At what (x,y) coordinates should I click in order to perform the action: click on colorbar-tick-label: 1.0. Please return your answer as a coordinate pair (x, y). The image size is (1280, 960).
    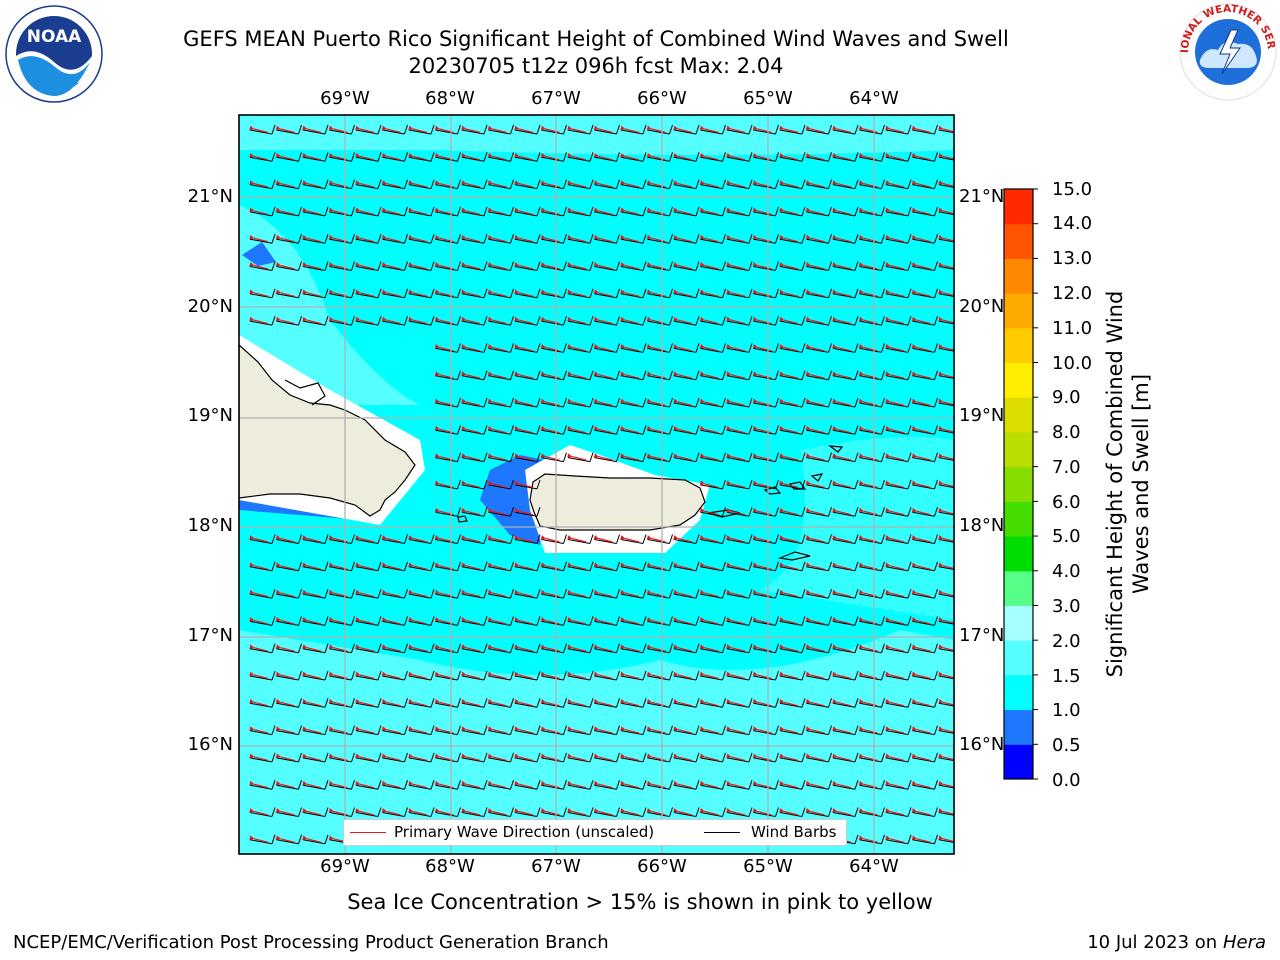
    Looking at the image, I should click on (1066, 710).